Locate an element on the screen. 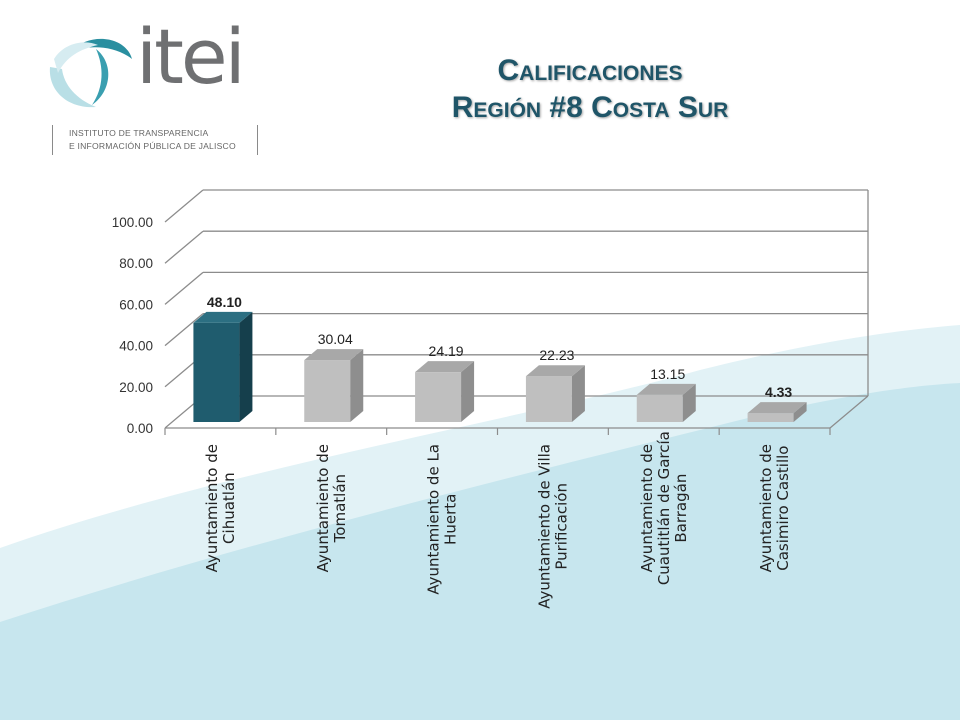 The height and width of the screenshot is (720, 960). x-tick-label: Ayuntamiento deCasimiro Castillo is located at coordinates (774, 508).